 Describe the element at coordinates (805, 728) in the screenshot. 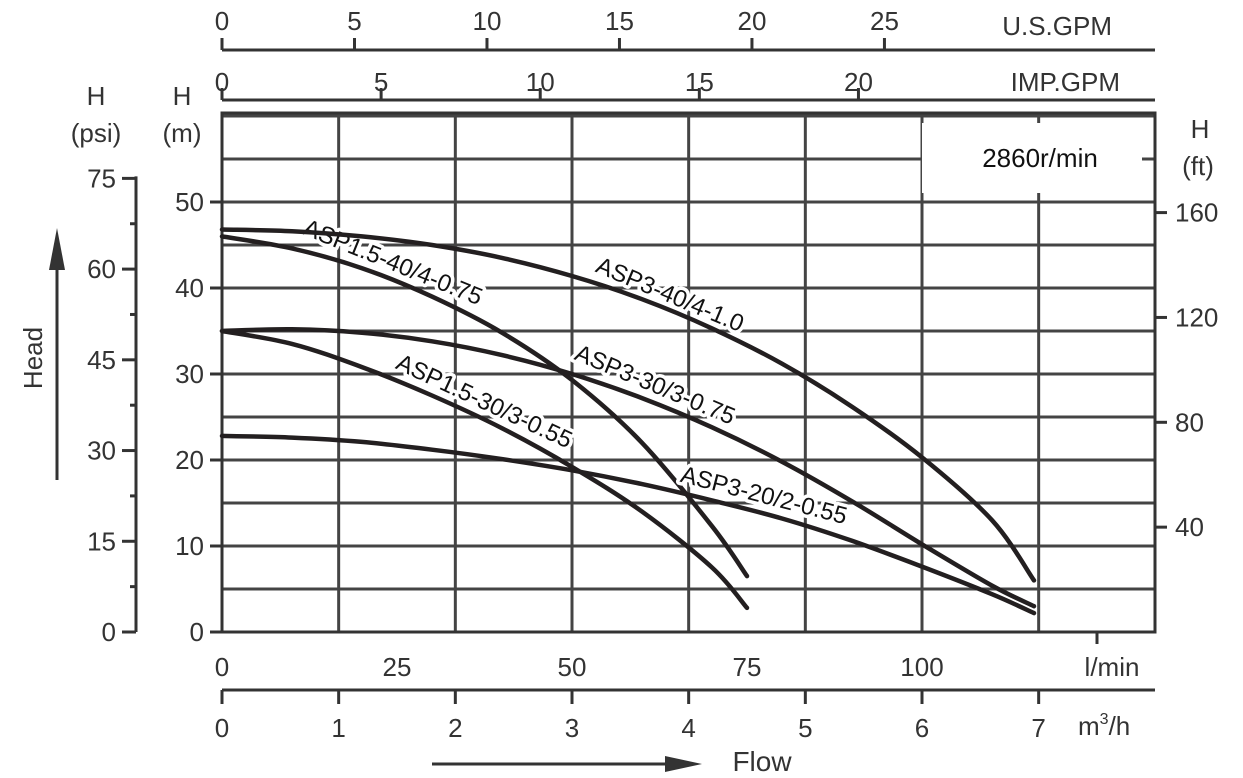

I see `x-tick-label-m3h: 5` at that location.